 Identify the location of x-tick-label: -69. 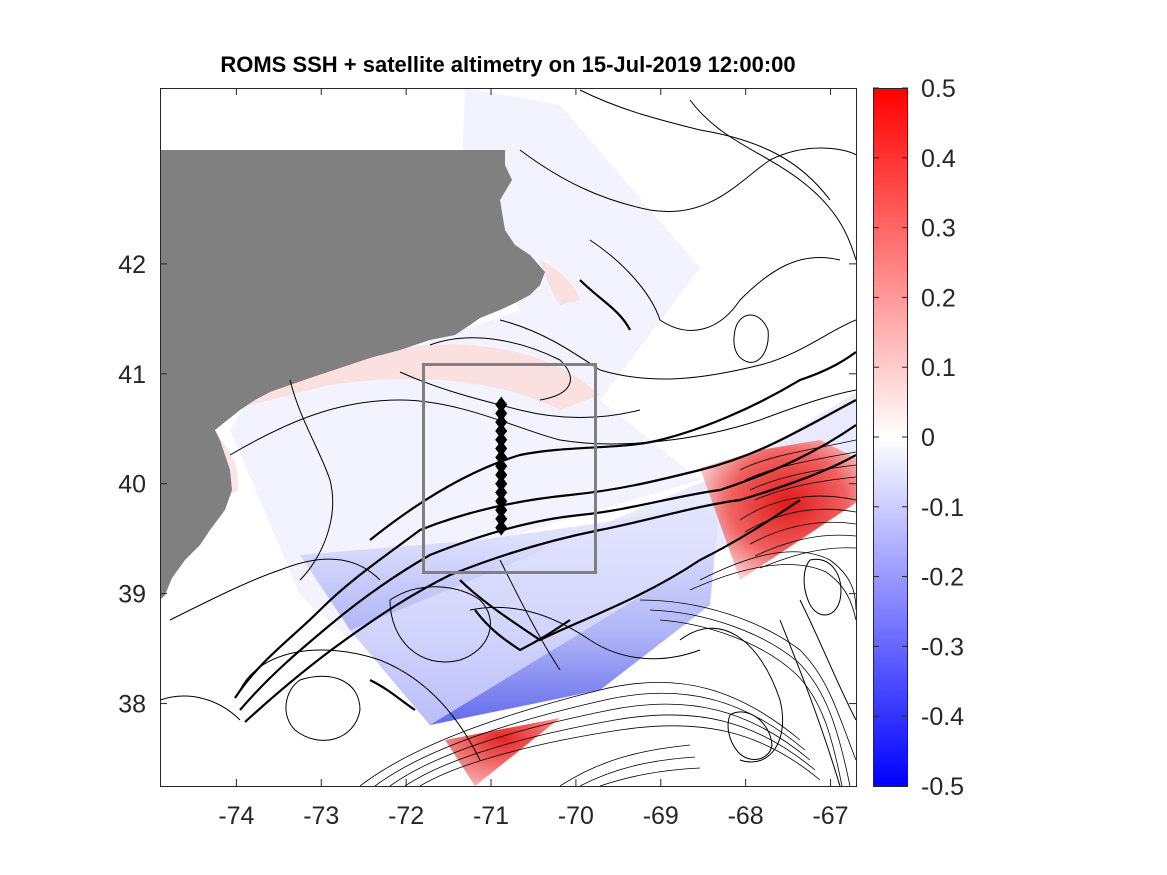
(661, 816).